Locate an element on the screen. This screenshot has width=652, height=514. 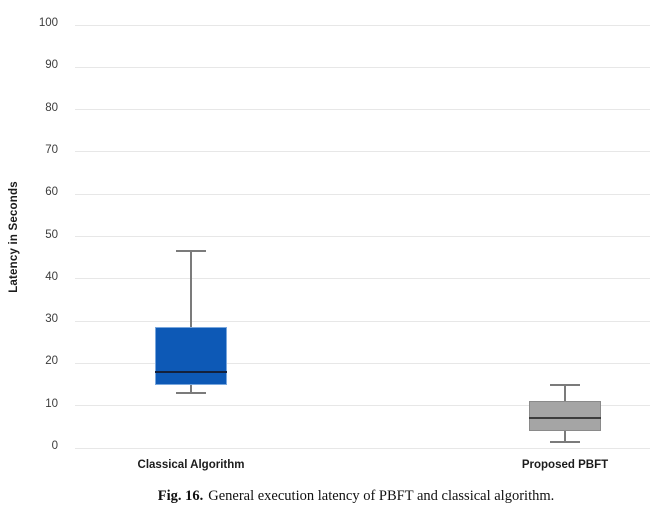
y-tick-label: 50 is located at coordinates (51, 234).